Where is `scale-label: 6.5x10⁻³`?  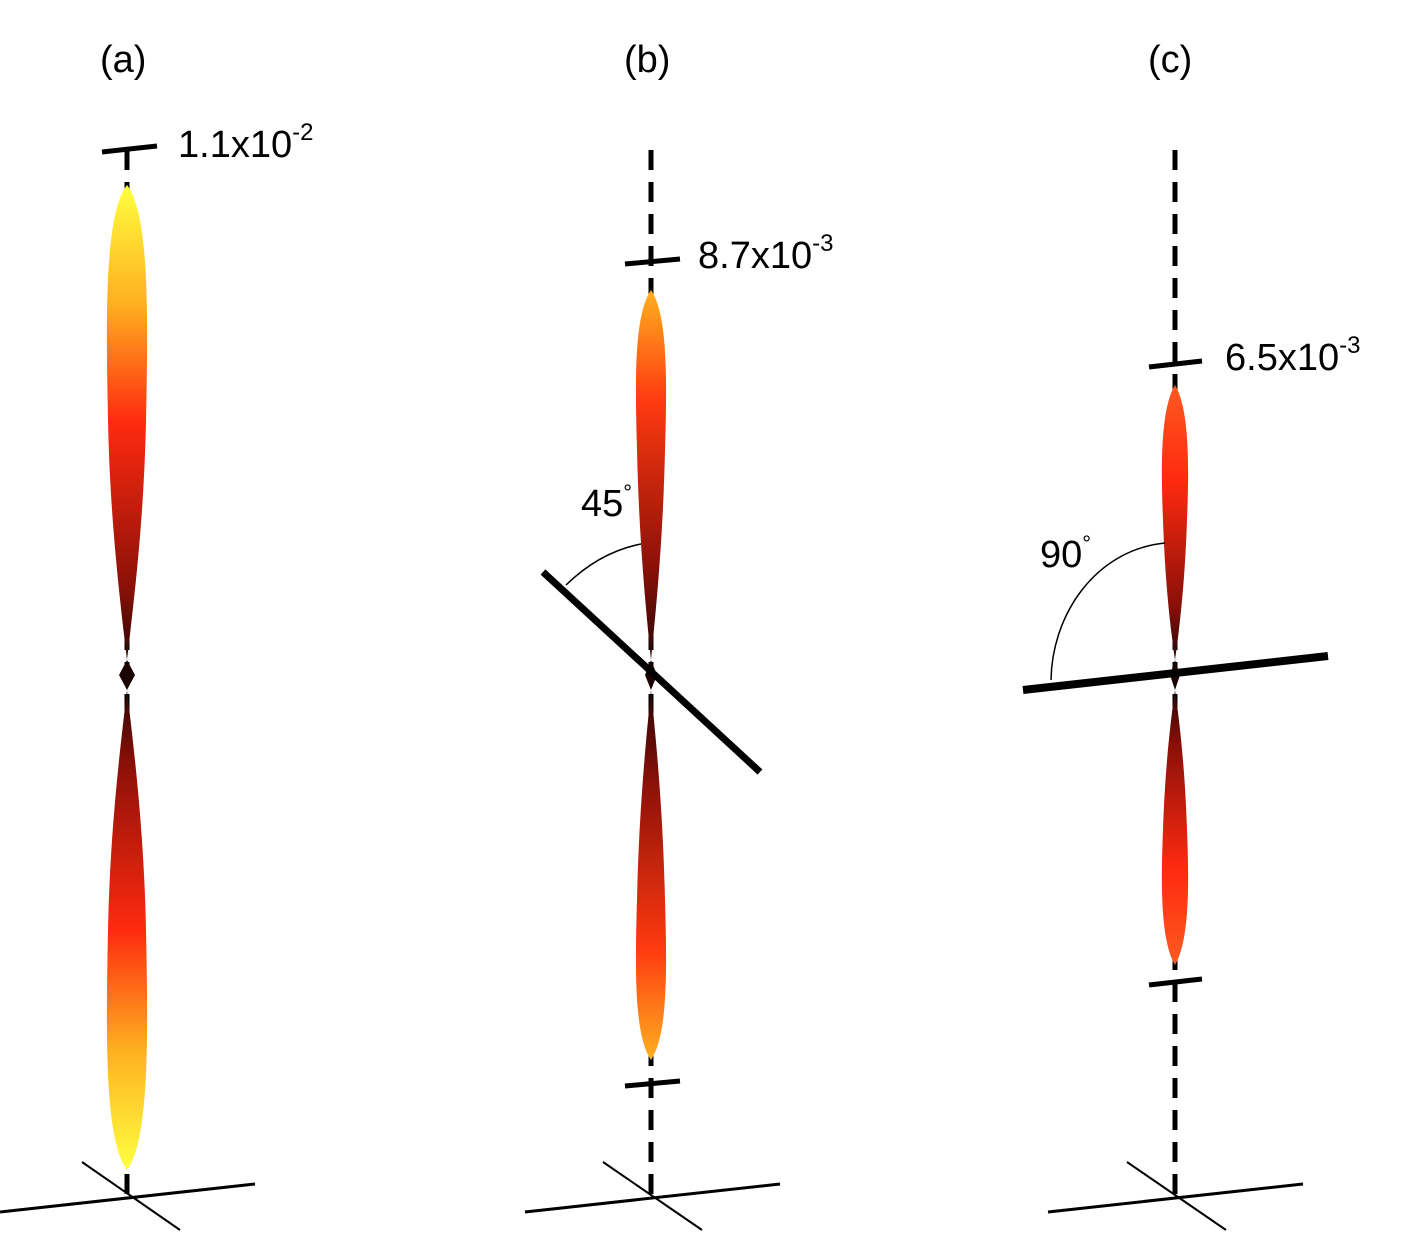
scale-label: 6.5x10⁻³ is located at coordinates (1292, 355).